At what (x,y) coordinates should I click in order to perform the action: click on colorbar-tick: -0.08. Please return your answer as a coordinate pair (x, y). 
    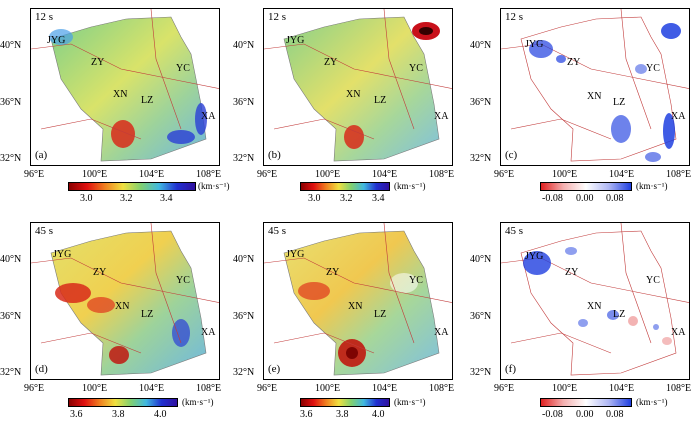
    Looking at the image, I should click on (552, 198).